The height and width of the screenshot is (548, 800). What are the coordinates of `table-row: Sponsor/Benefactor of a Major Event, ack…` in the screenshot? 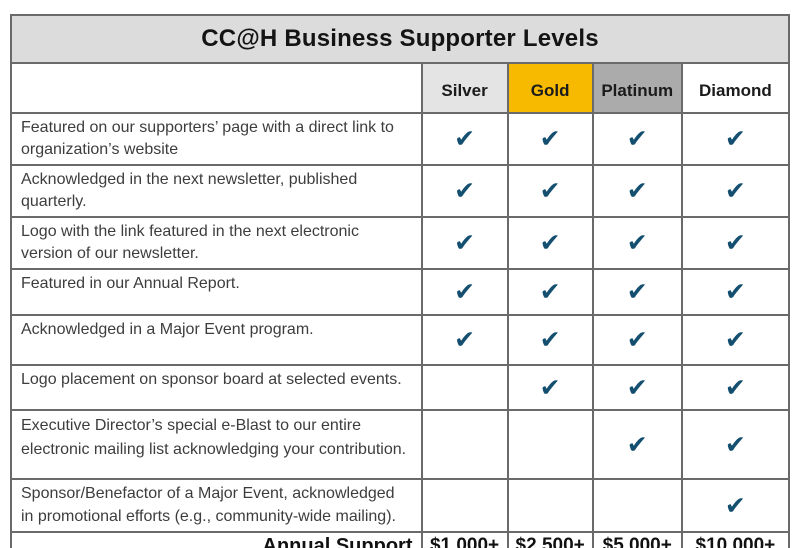 It's located at (400, 505).